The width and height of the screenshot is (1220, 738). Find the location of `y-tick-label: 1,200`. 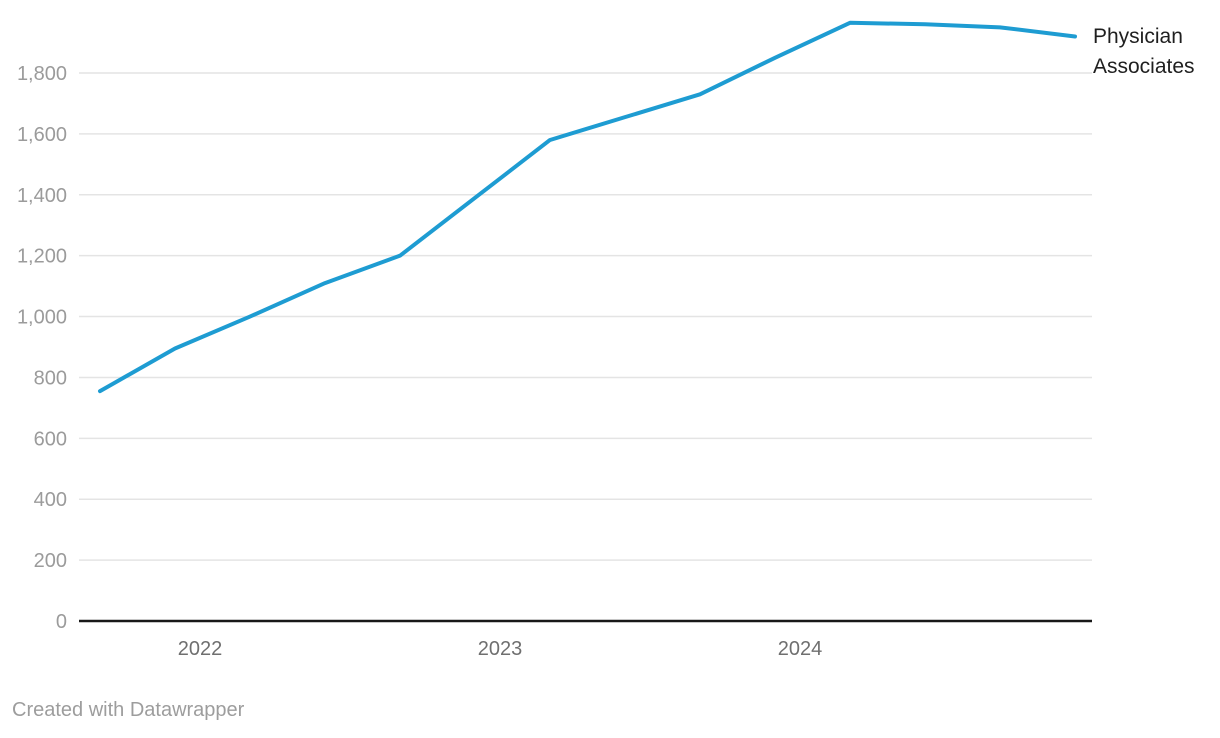

y-tick-label: 1,200 is located at coordinates (42, 257).